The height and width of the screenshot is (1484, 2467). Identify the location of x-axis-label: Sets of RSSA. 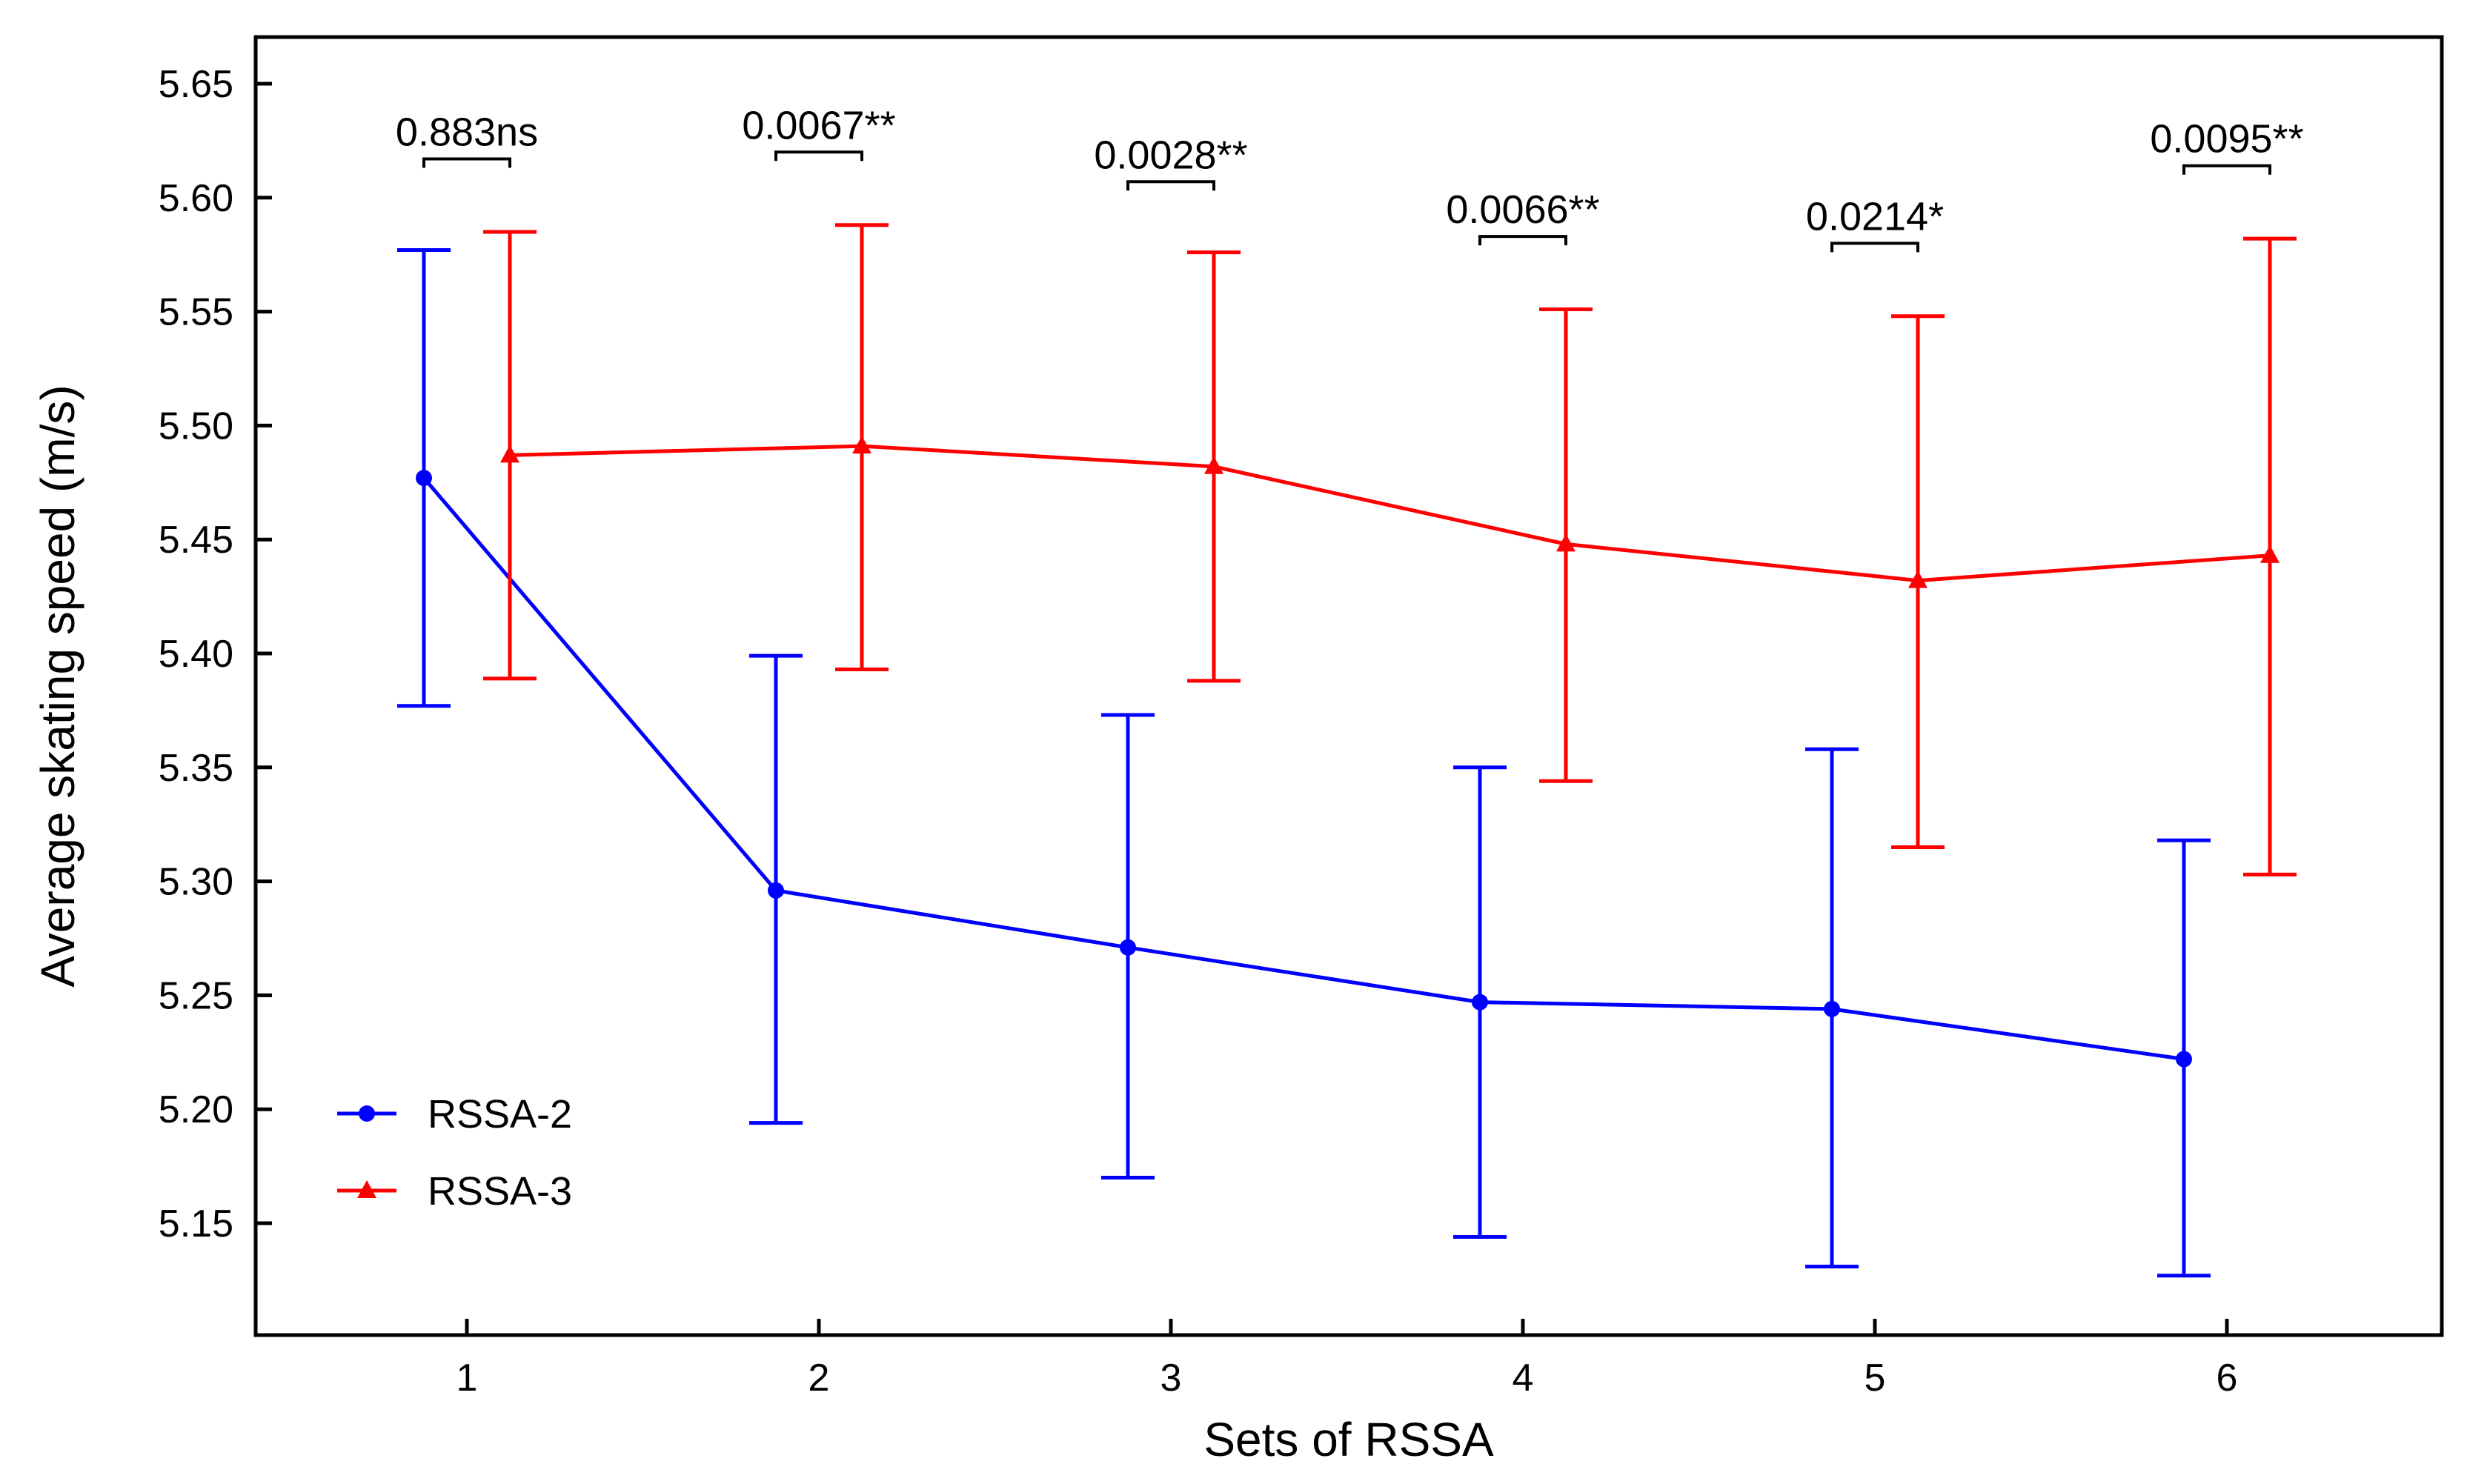
(1348, 1439).